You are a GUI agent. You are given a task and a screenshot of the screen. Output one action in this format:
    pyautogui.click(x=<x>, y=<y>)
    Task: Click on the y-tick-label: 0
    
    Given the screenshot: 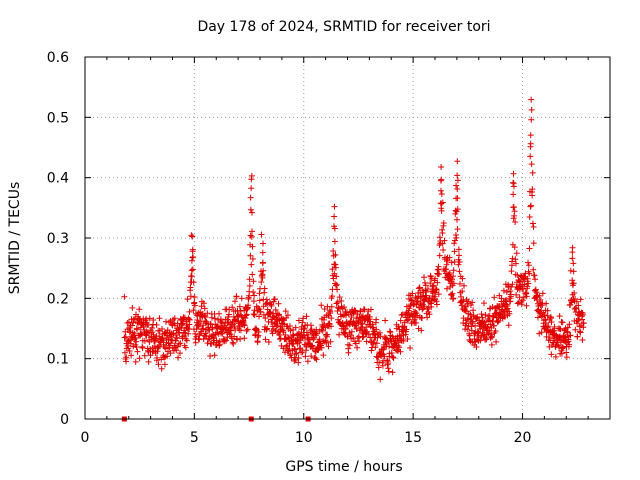 What is the action you would take?
    pyautogui.click(x=64, y=420)
    